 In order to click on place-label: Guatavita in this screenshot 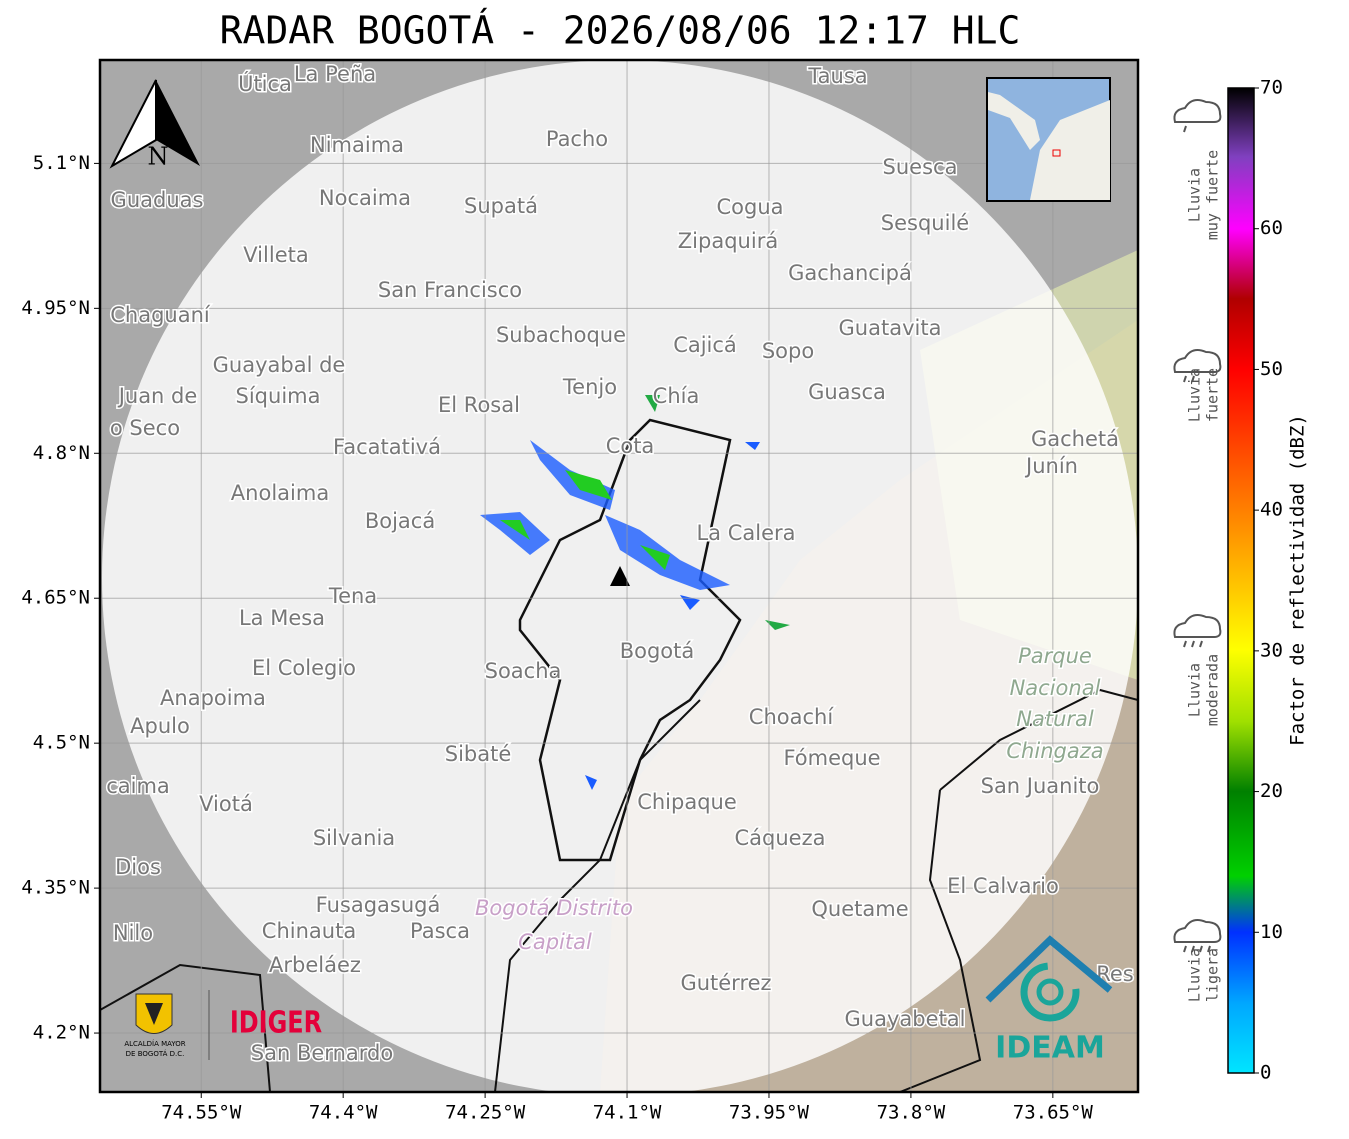, I will do `click(890, 328)`.